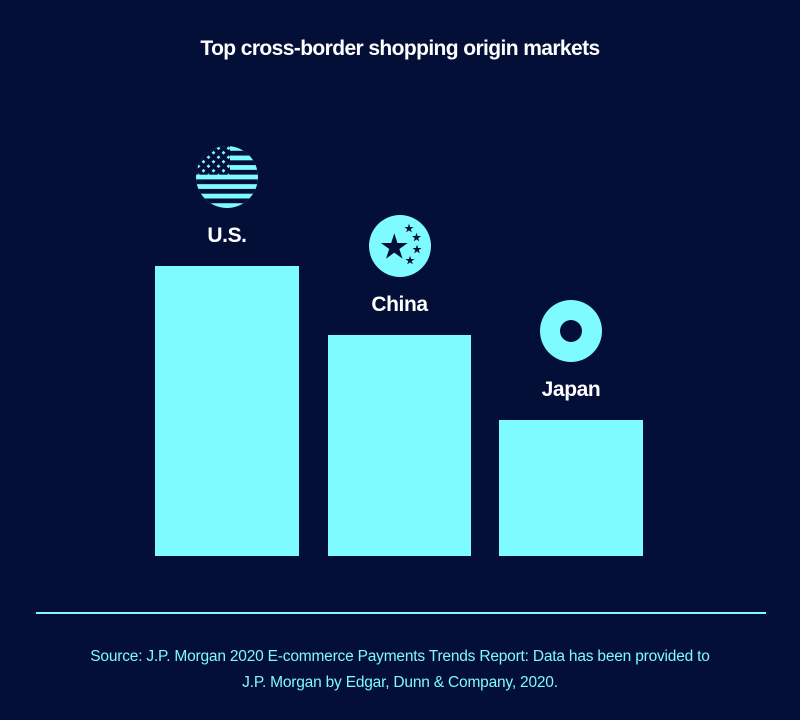  I want to click on china-flag-icon, so click(399, 246).